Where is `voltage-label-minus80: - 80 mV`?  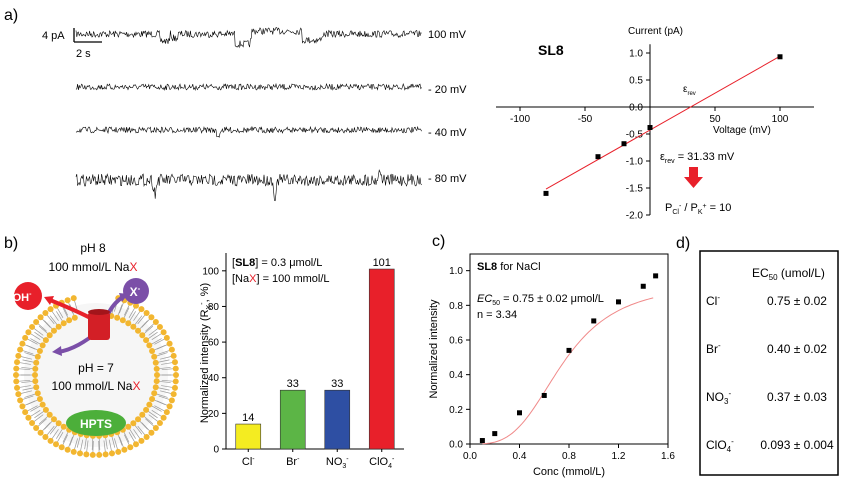
voltage-label-minus80: - 80 mV is located at coordinates (447, 179).